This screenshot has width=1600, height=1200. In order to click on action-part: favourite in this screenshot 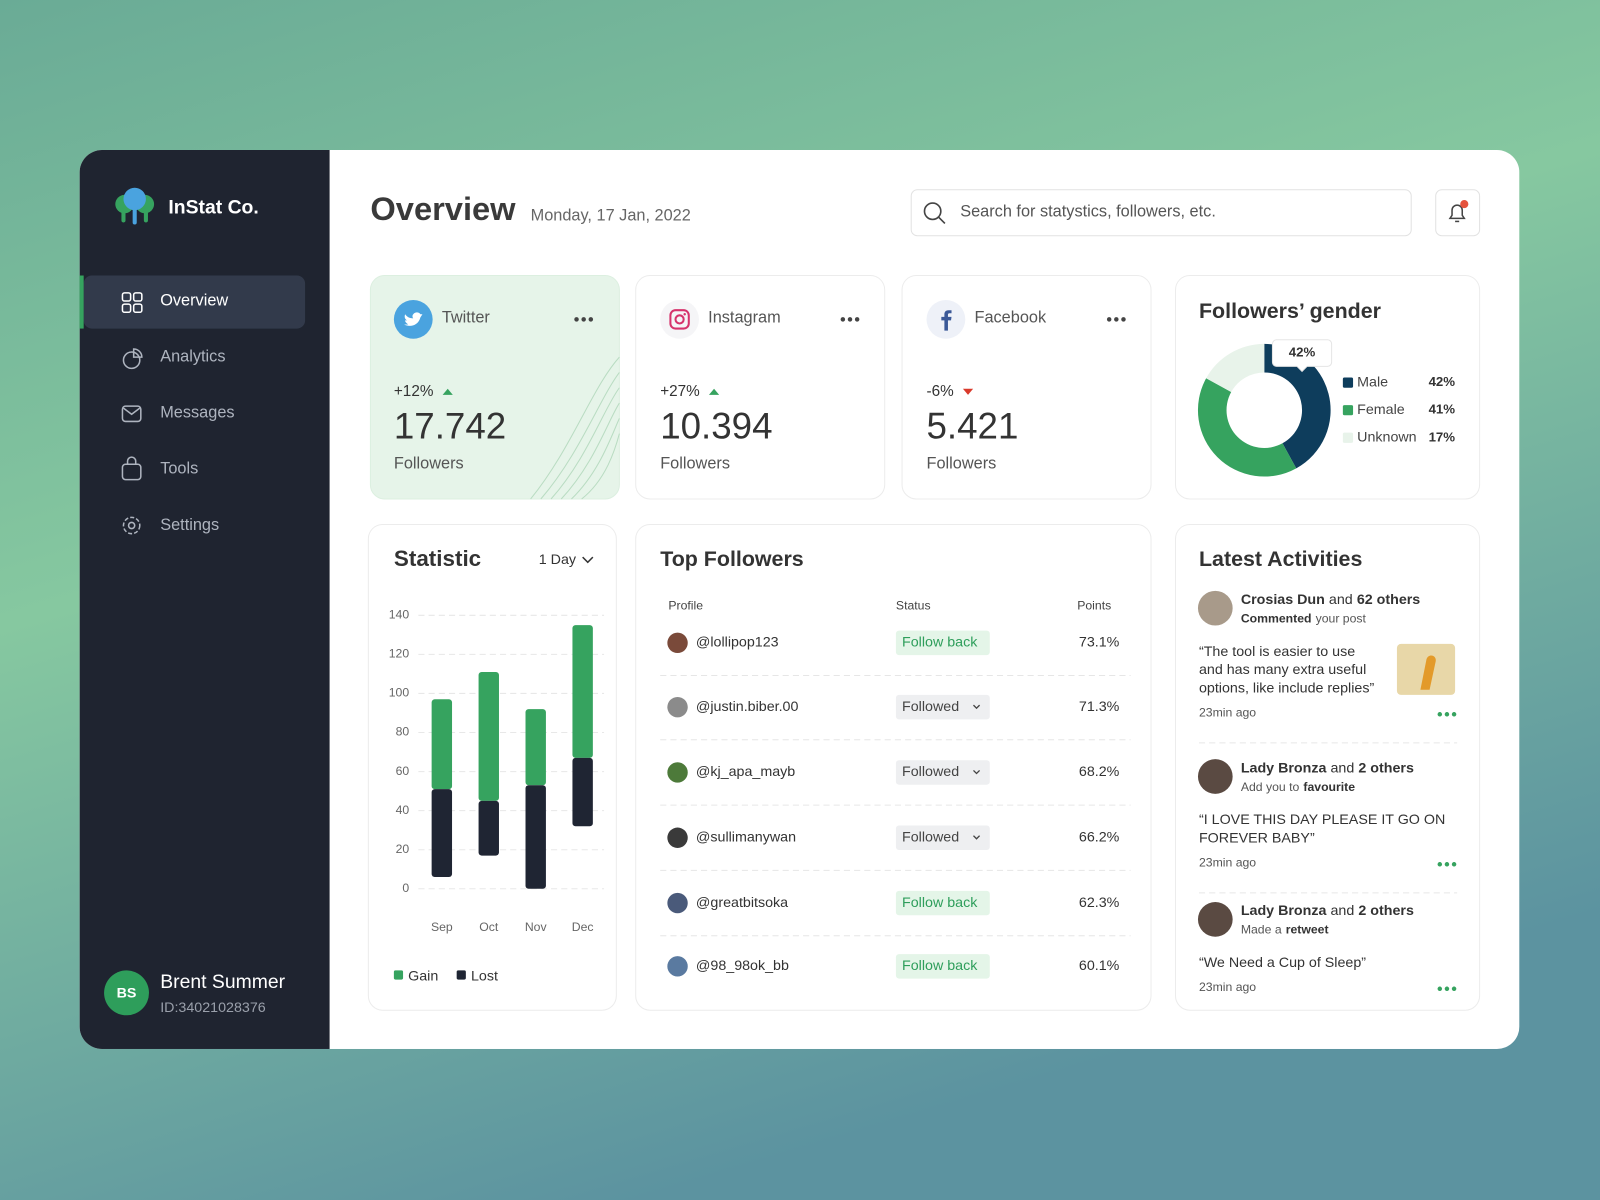, I will do `click(1329, 787)`.